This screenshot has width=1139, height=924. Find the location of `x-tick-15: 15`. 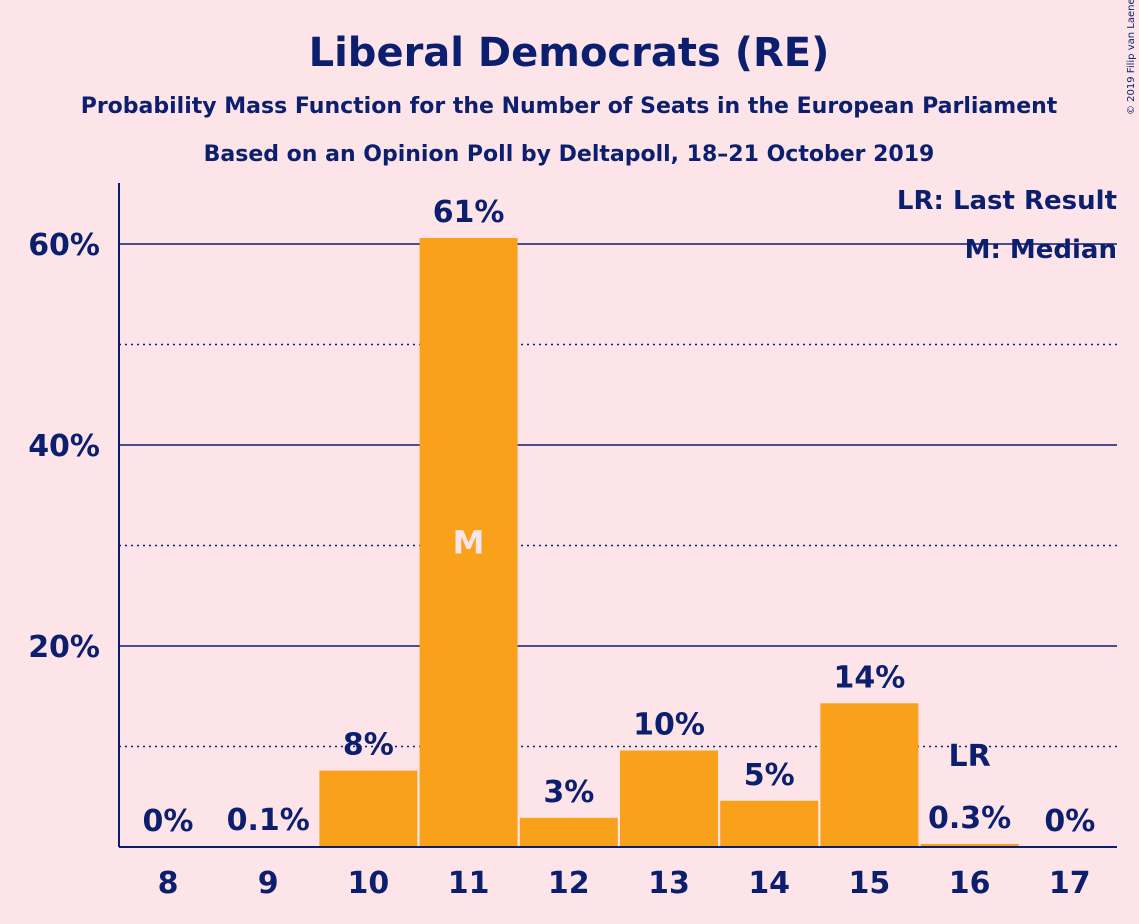

x-tick-15: 15 is located at coordinates (870, 883).